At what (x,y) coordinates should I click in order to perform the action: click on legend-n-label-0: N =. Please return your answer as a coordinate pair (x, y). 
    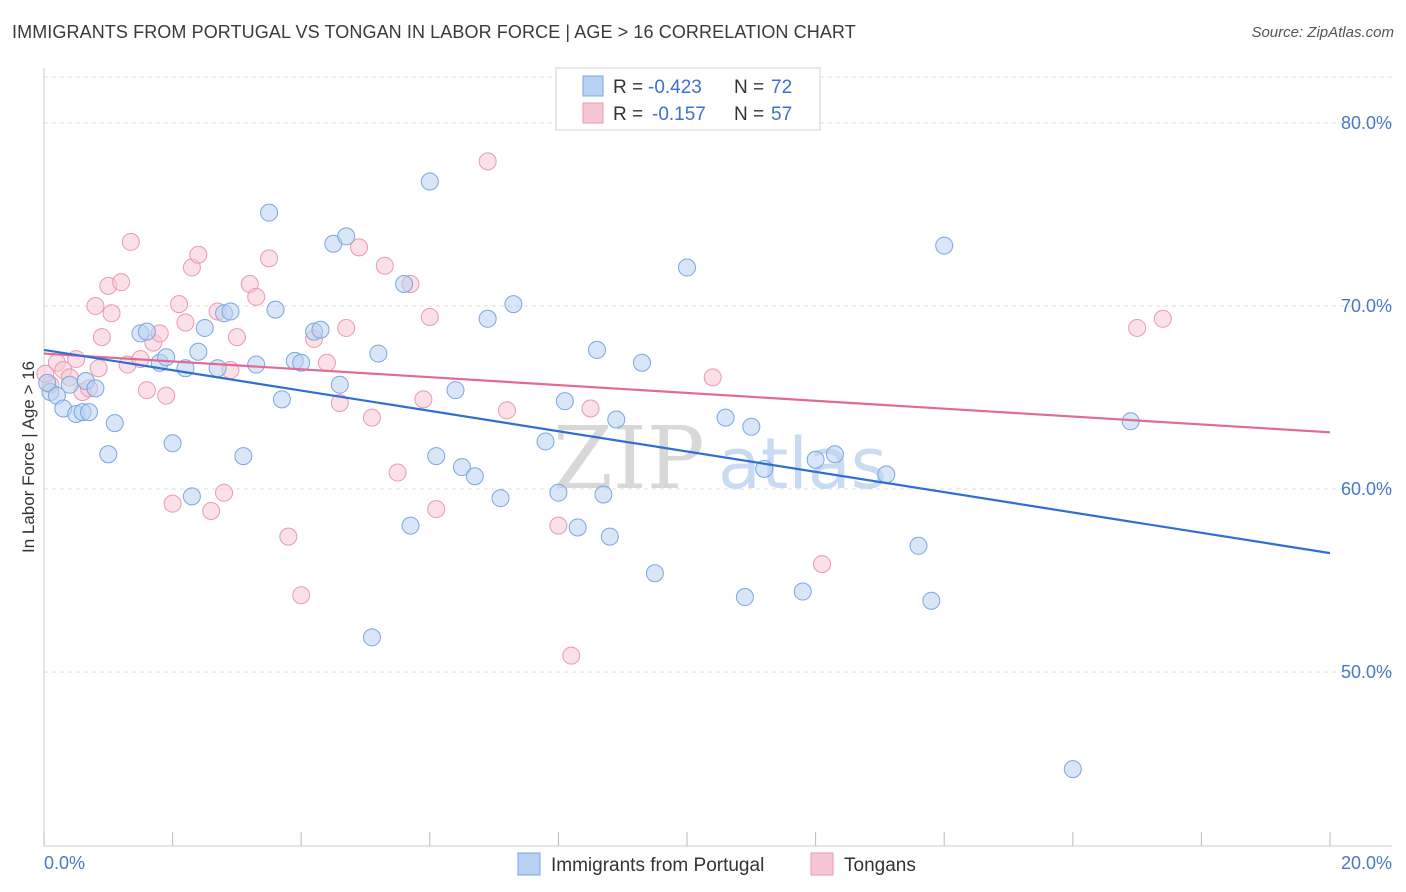
    Looking at the image, I should click on (749, 87).